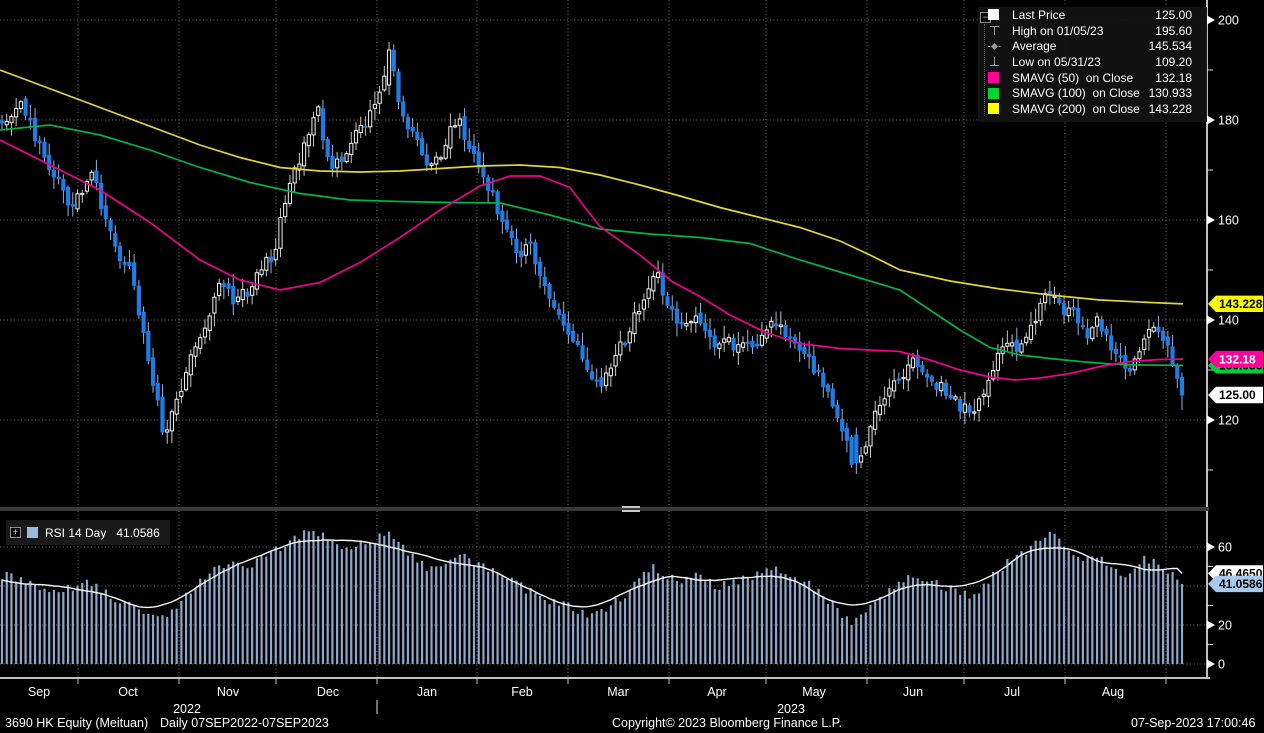 This screenshot has height=733, width=1264. Describe the element at coordinates (88, 532) in the screenshot. I see `rsi-legend: + RSI 14 Day 41.0586` at that location.